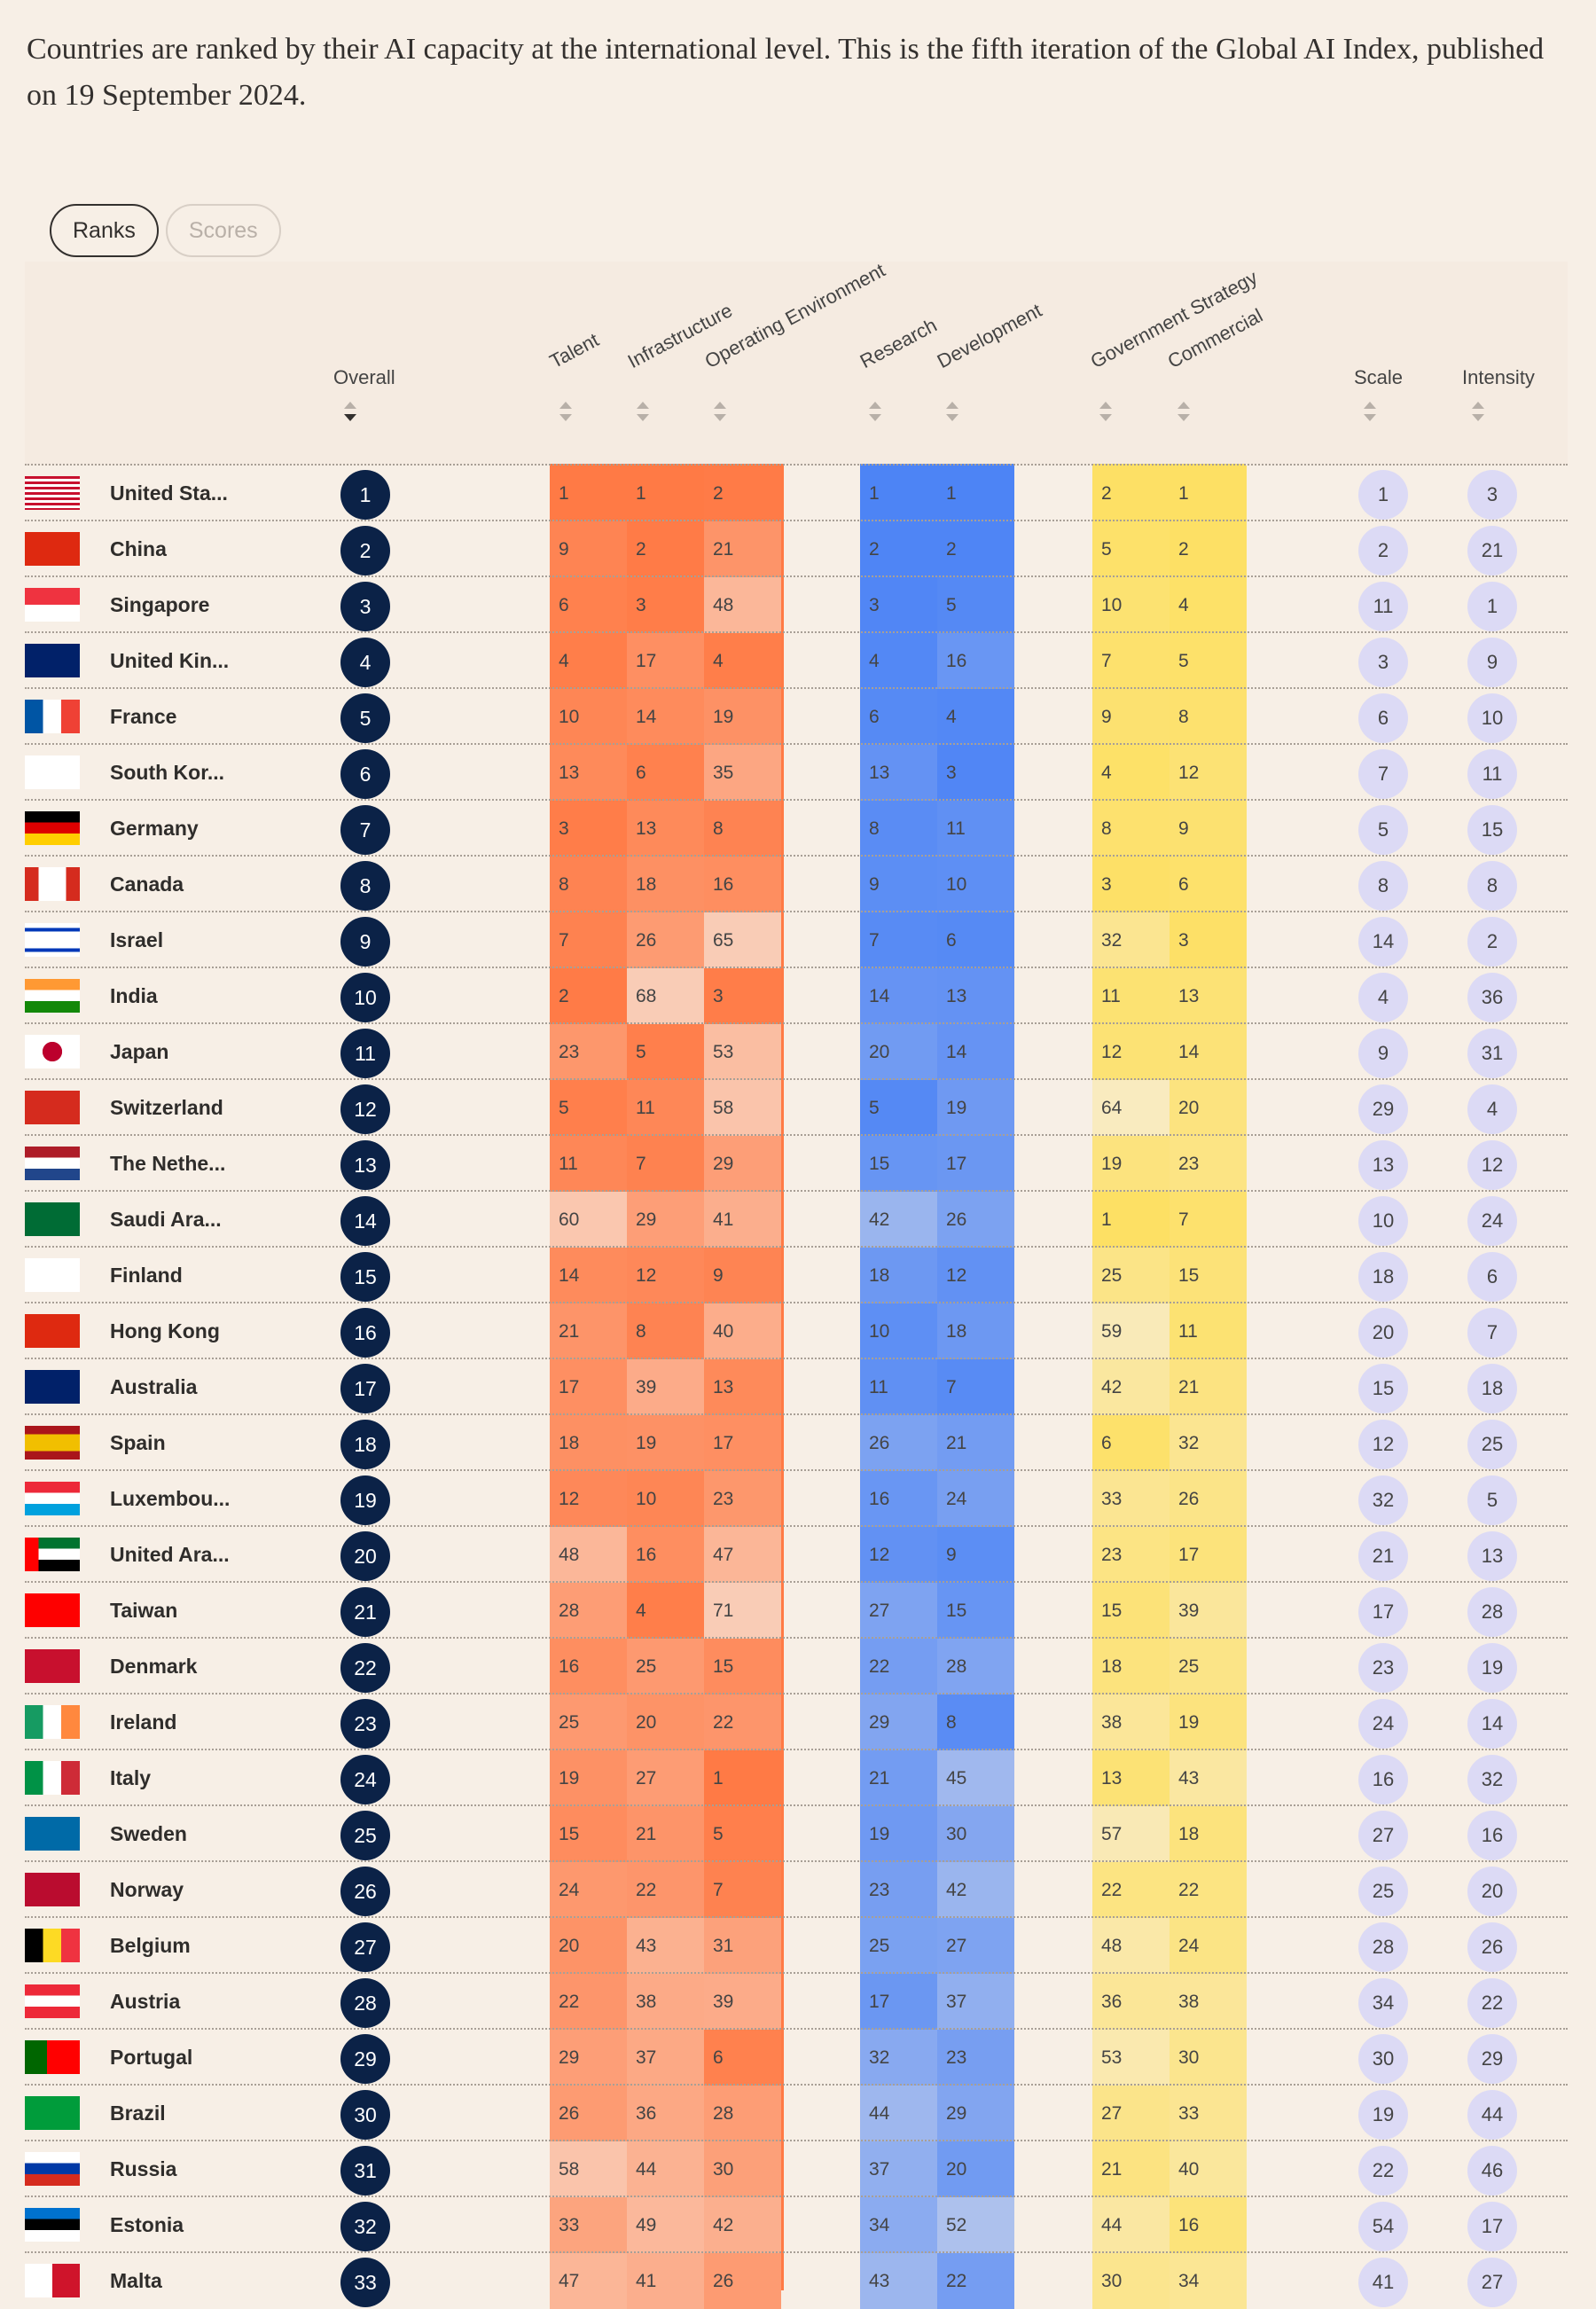 The height and width of the screenshot is (2309, 1596). What do you see at coordinates (797, 1219) in the screenshot?
I see `table-row: Saudi Ara... 14 60 29 41 42 26 1 7 10 24` at bounding box center [797, 1219].